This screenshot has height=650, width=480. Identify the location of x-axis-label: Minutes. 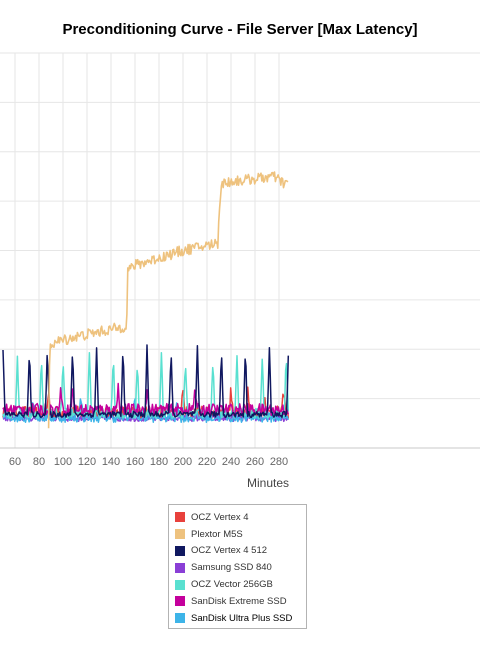
(268, 483).